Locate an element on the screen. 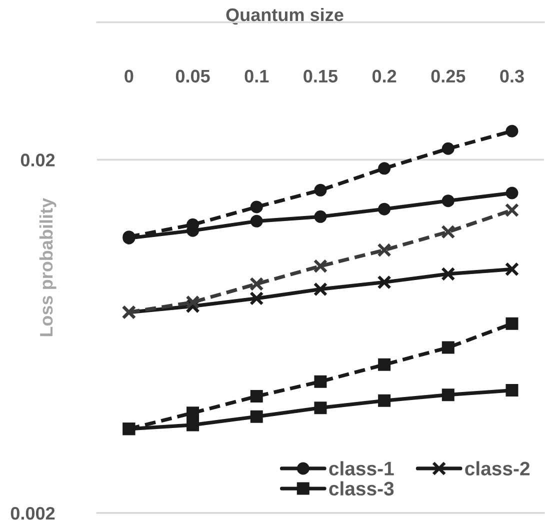 The width and height of the screenshot is (545, 526). legend-label: class-3 is located at coordinates (361, 488).